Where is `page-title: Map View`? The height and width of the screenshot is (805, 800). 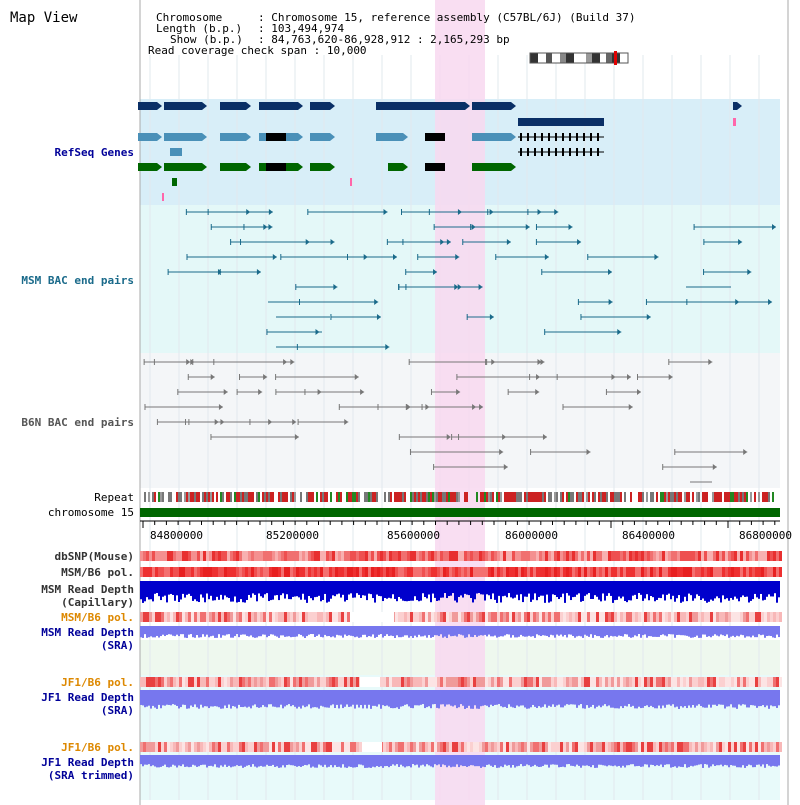 page-title: Map View is located at coordinates (44, 18).